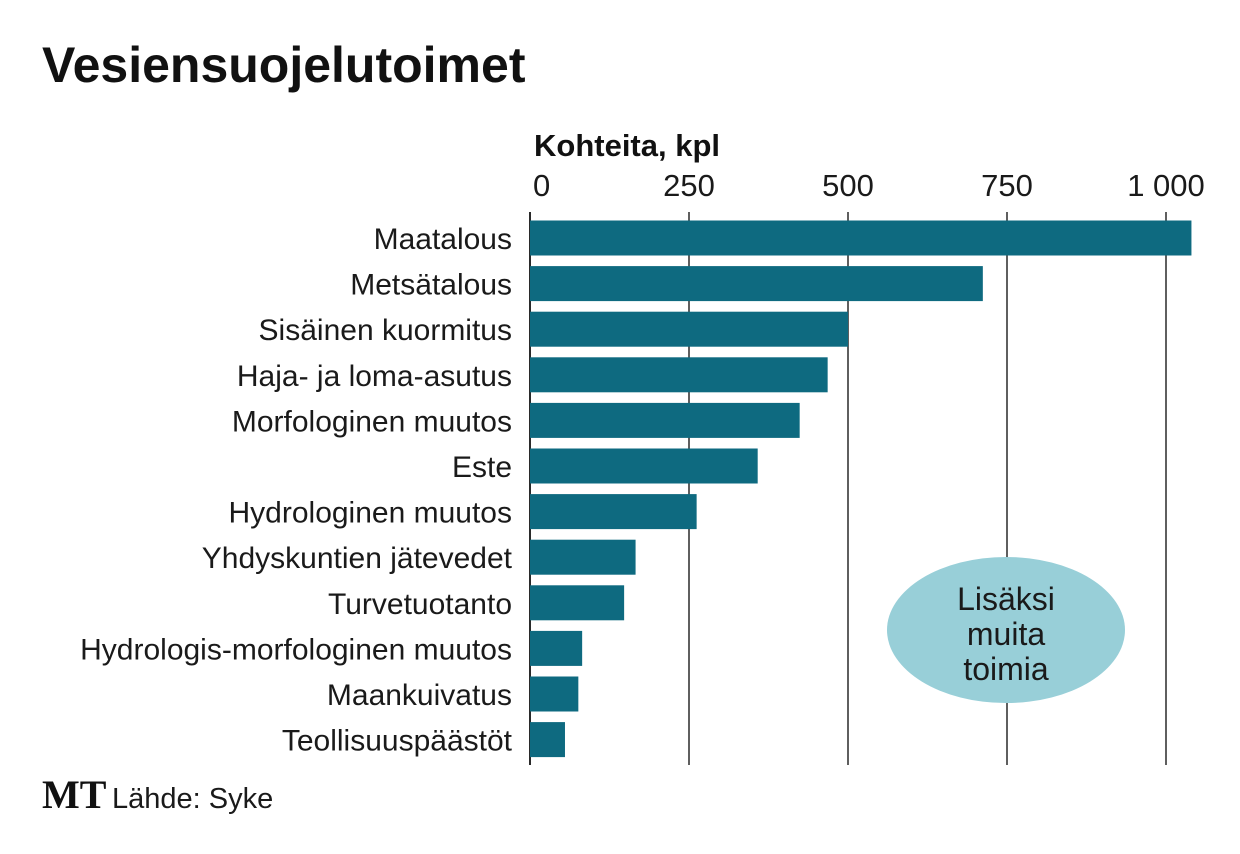  I want to click on annotation-ellipse, so click(1006, 630).